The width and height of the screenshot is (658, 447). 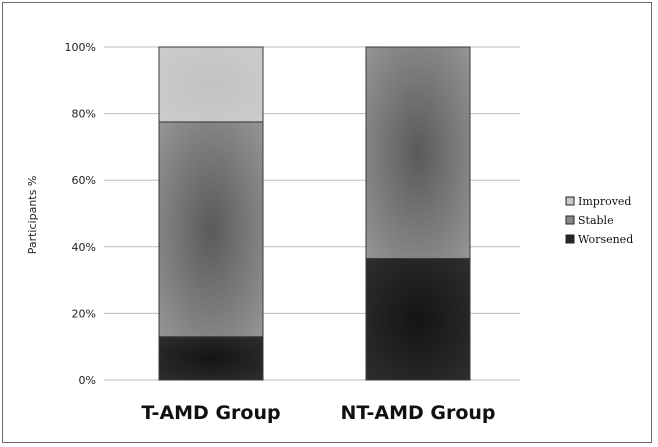 I want to click on y-axis-ticks: 0% 20% 40% 60% 80% 100%, so click(x=80, y=214).